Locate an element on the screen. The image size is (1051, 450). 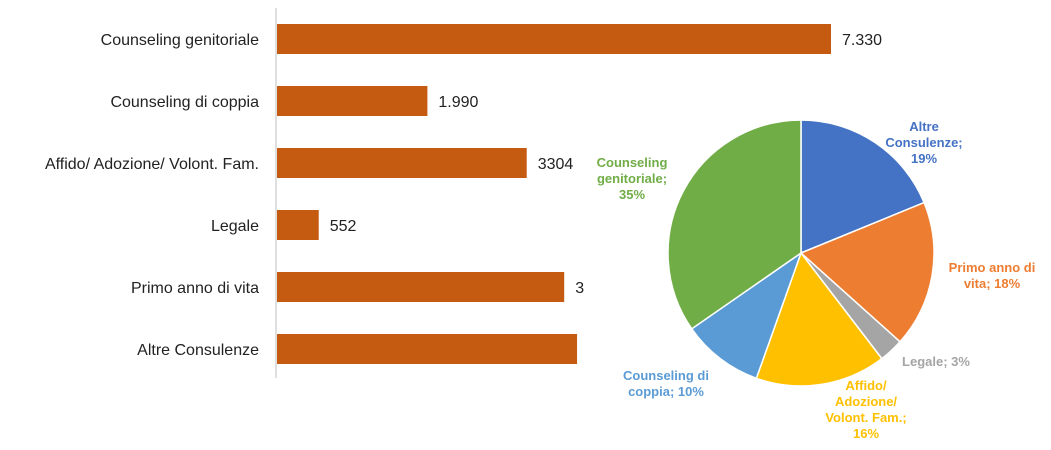
pie-slice-label: Primo anno di vita; 18% is located at coordinates (992, 275).